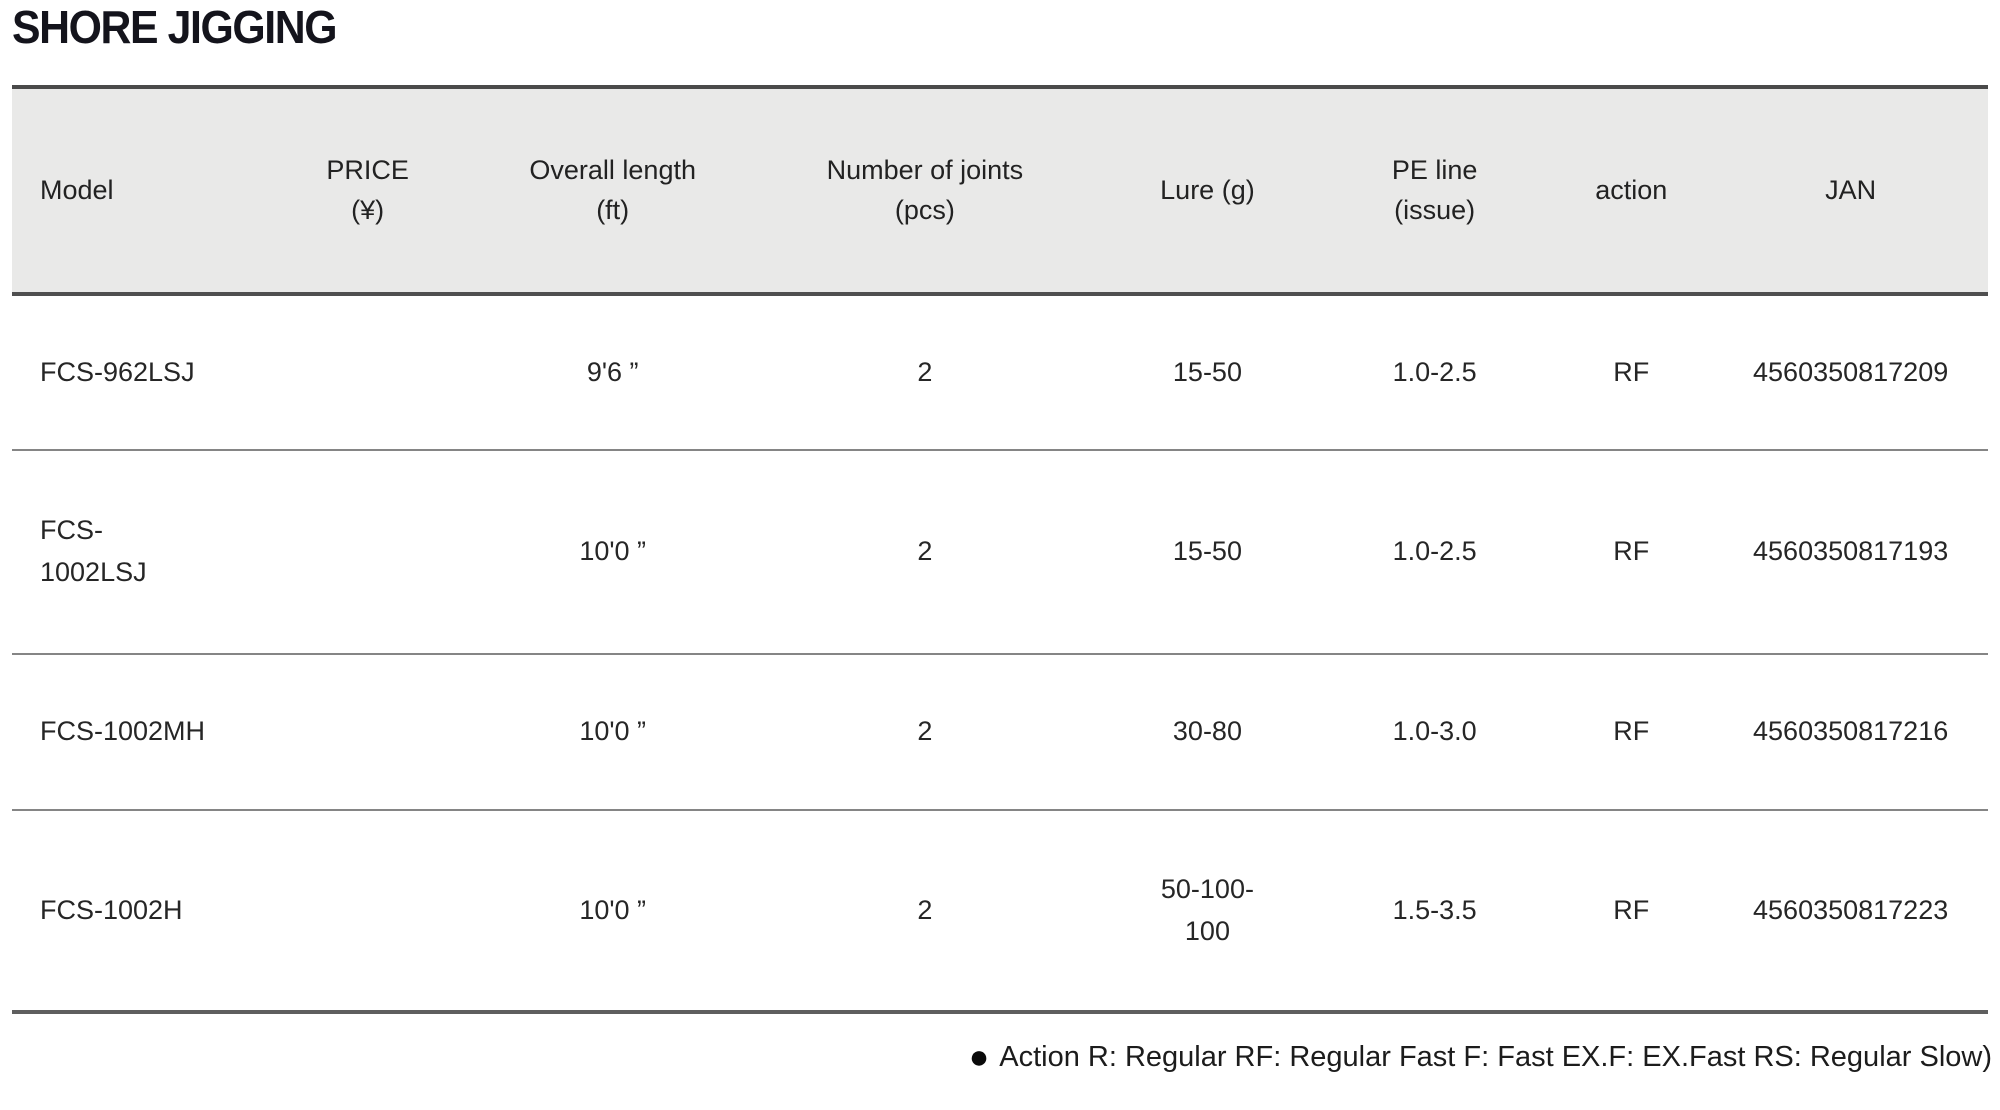 This screenshot has width=2000, height=1110. What do you see at coordinates (612, 190) in the screenshot?
I see `header-cell-length: Overall length (ft)` at bounding box center [612, 190].